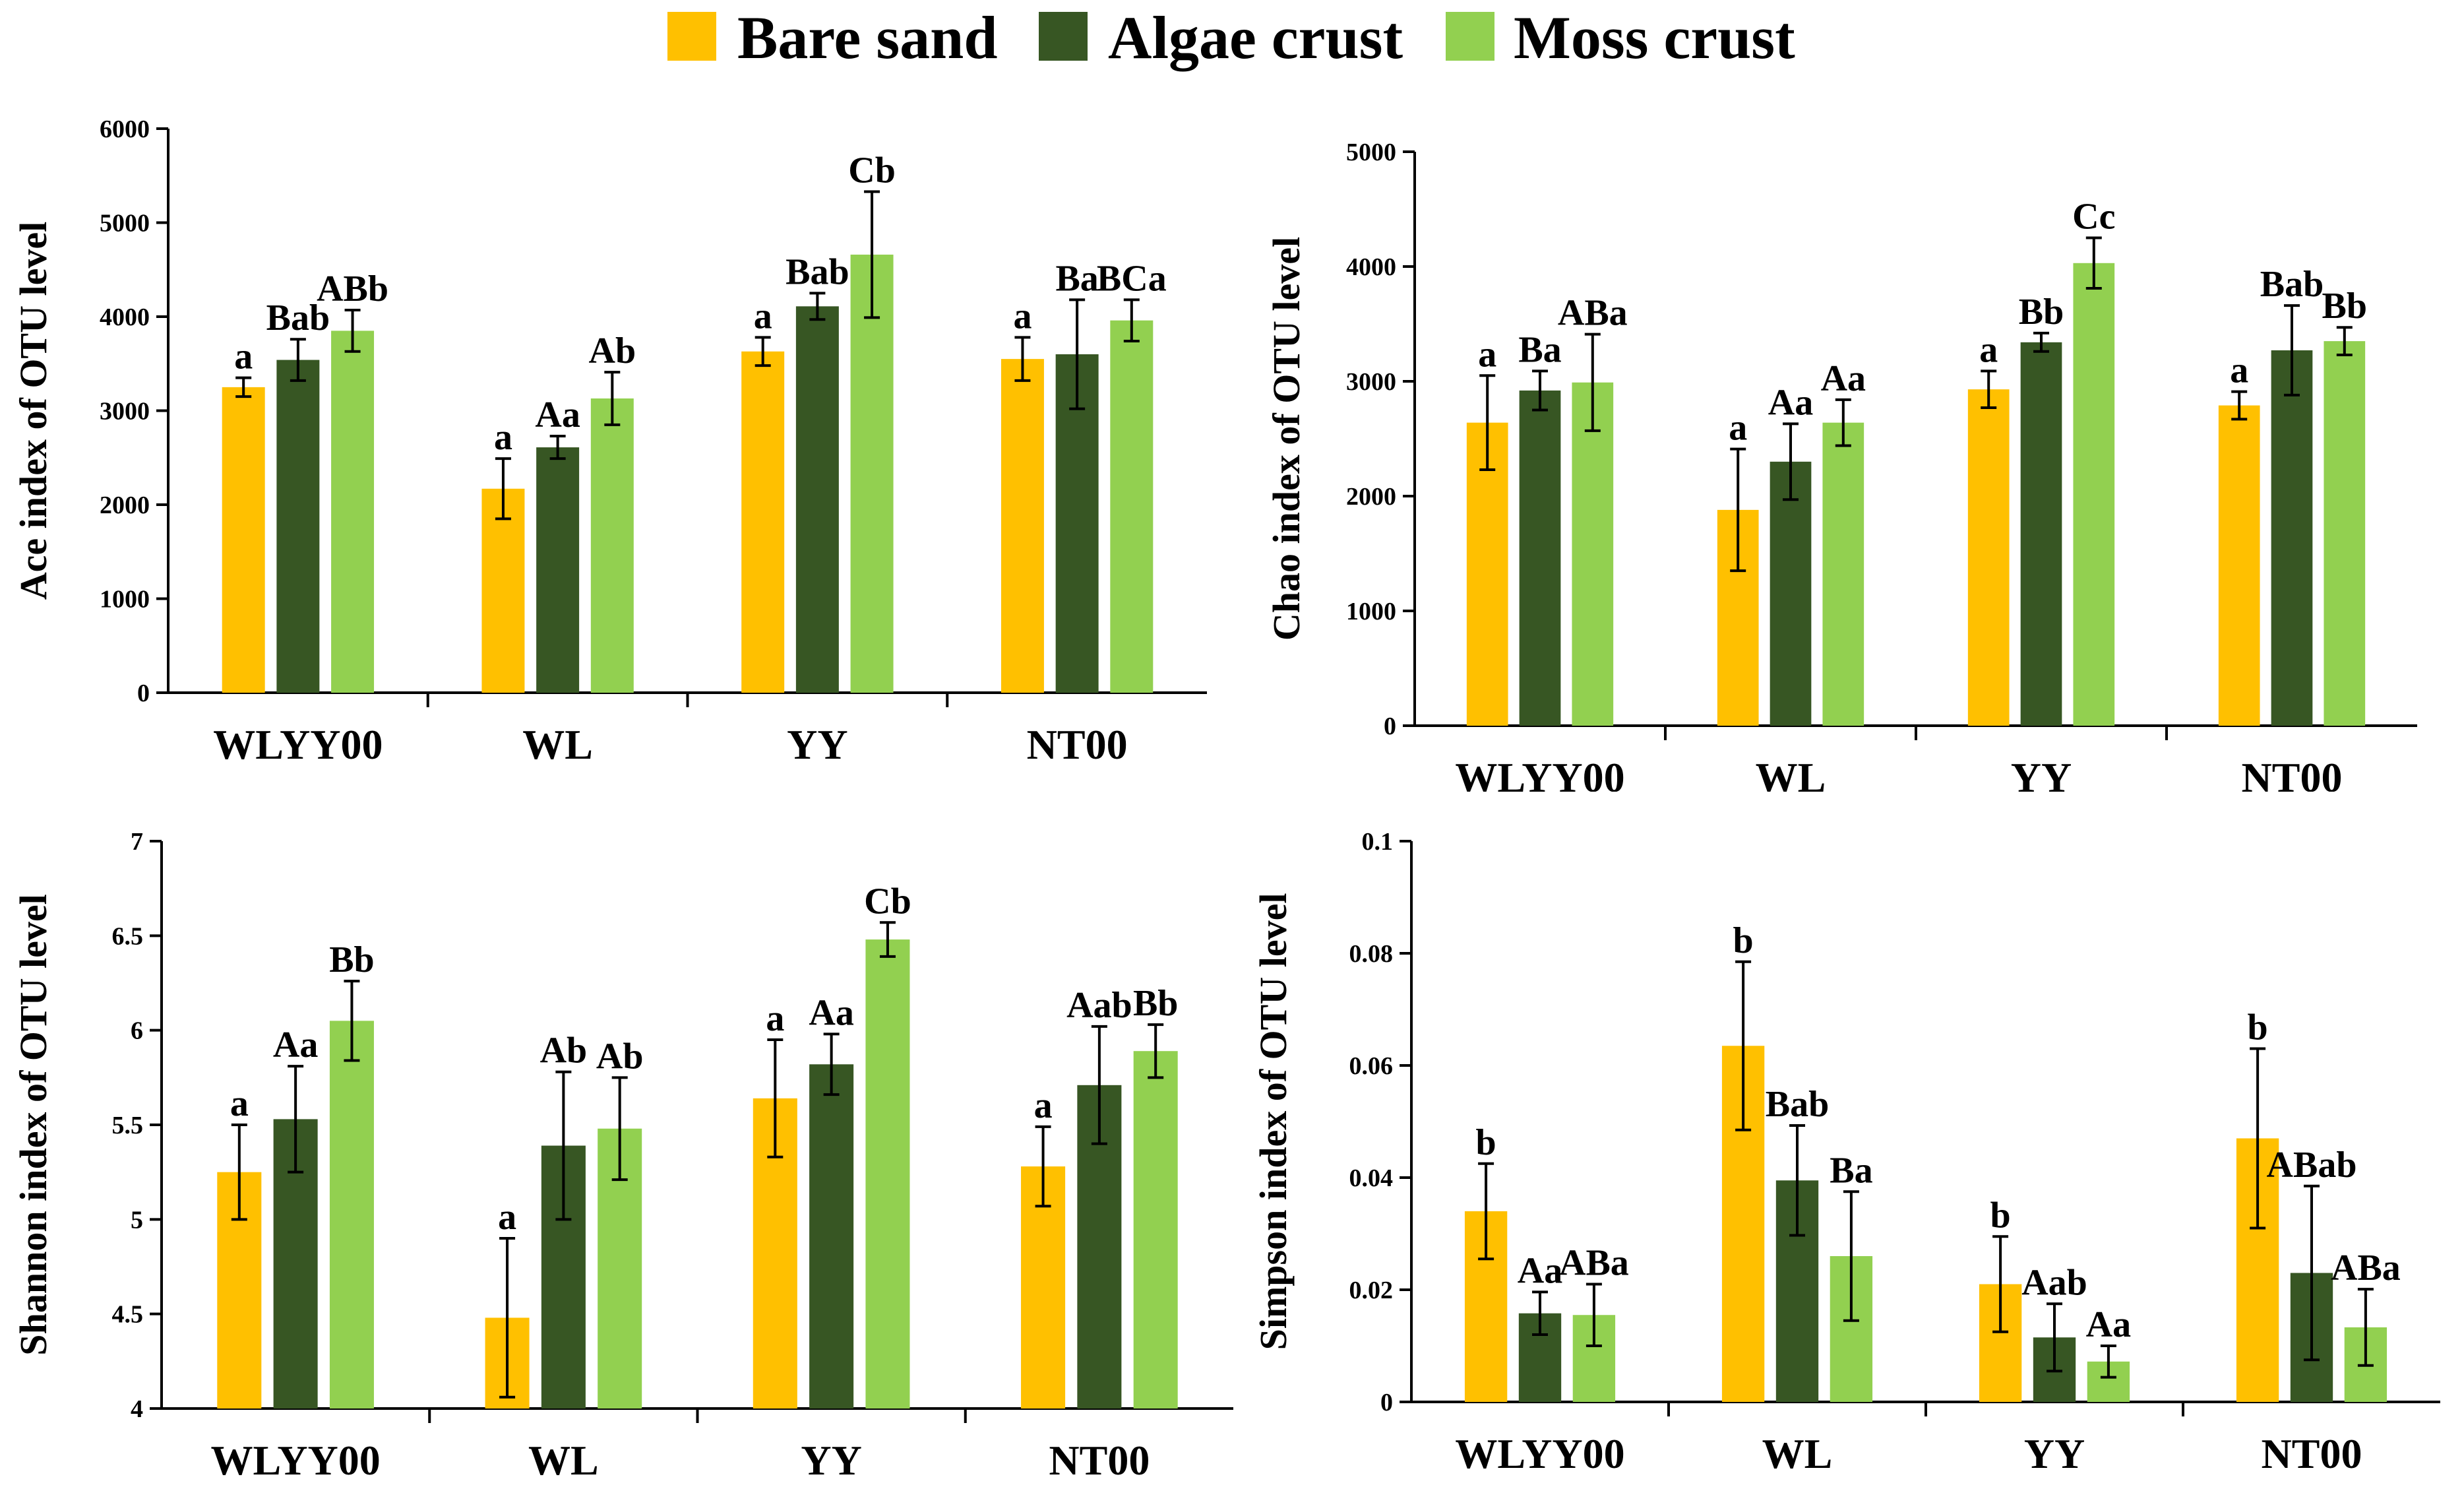 This screenshot has height=1489, width=2464. Describe the element at coordinates (1132, 278) in the screenshot. I see `significance-label: BCa` at that location.